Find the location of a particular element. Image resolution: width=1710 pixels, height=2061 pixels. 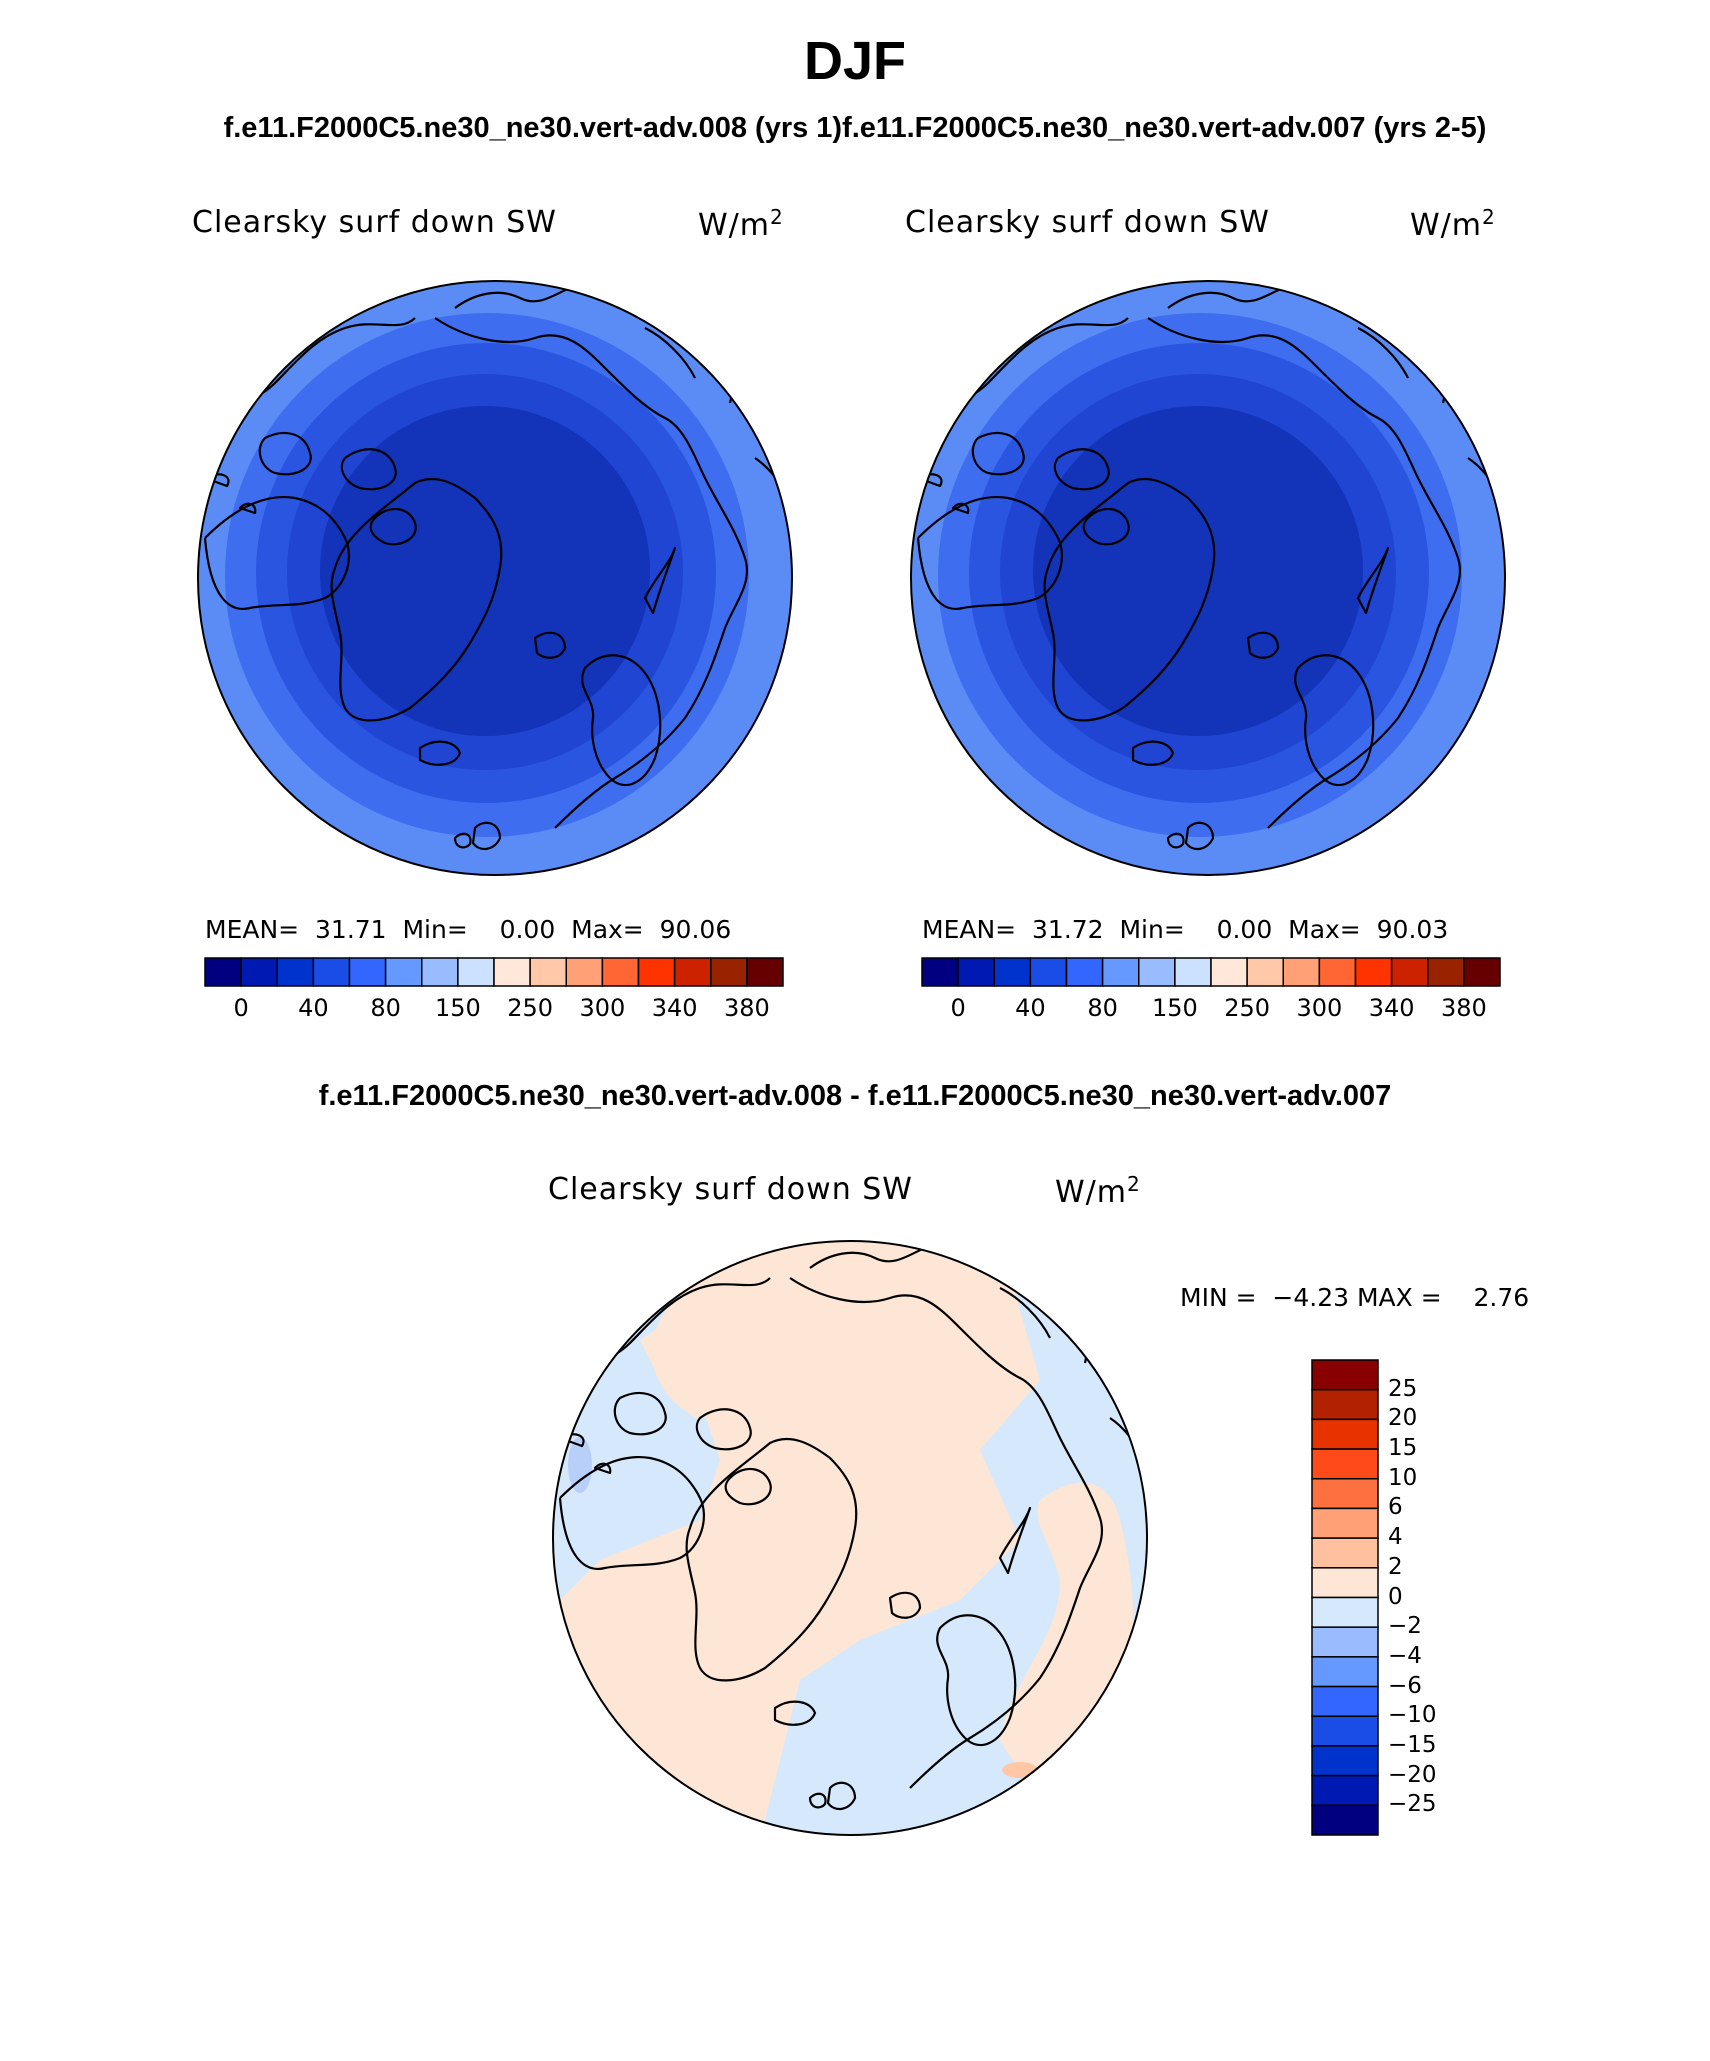

panel2-variable-label: Clearsky surf down SW is located at coordinates (1087, 222).